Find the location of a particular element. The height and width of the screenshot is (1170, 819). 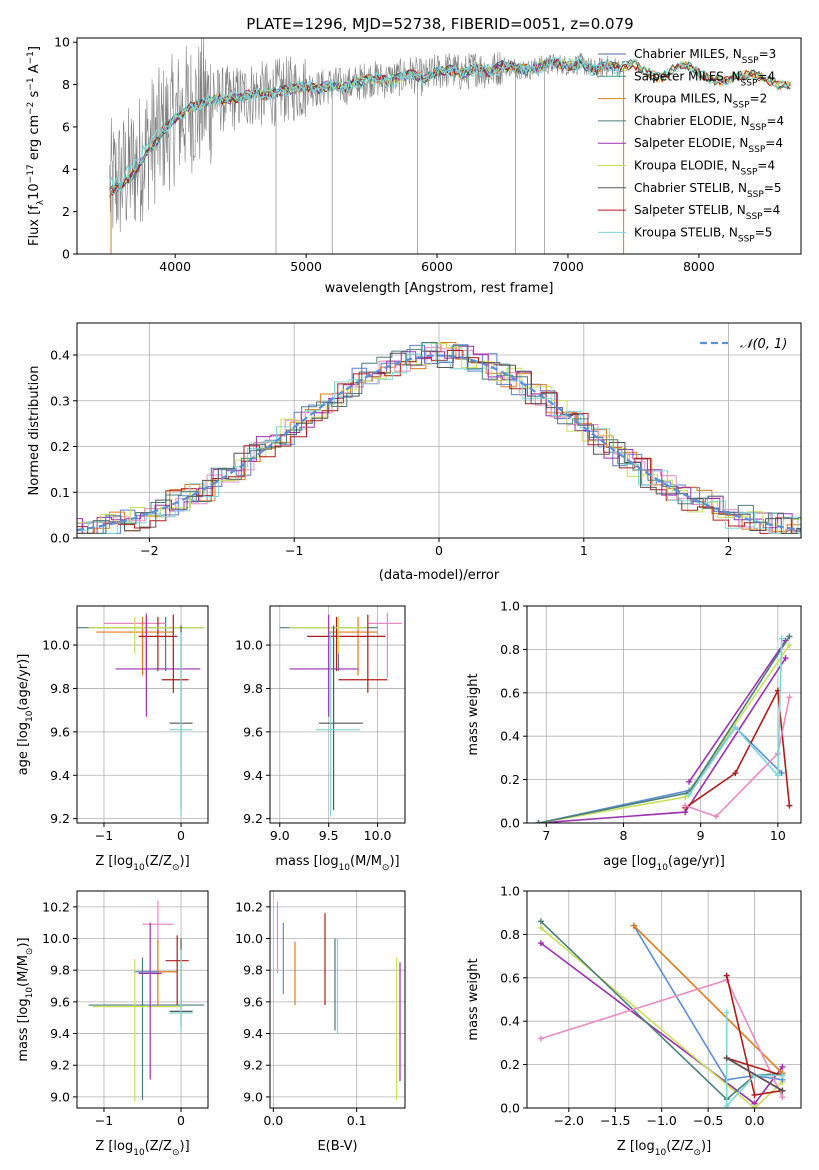

y-tick-label: 10.2 is located at coordinates (56, 906).